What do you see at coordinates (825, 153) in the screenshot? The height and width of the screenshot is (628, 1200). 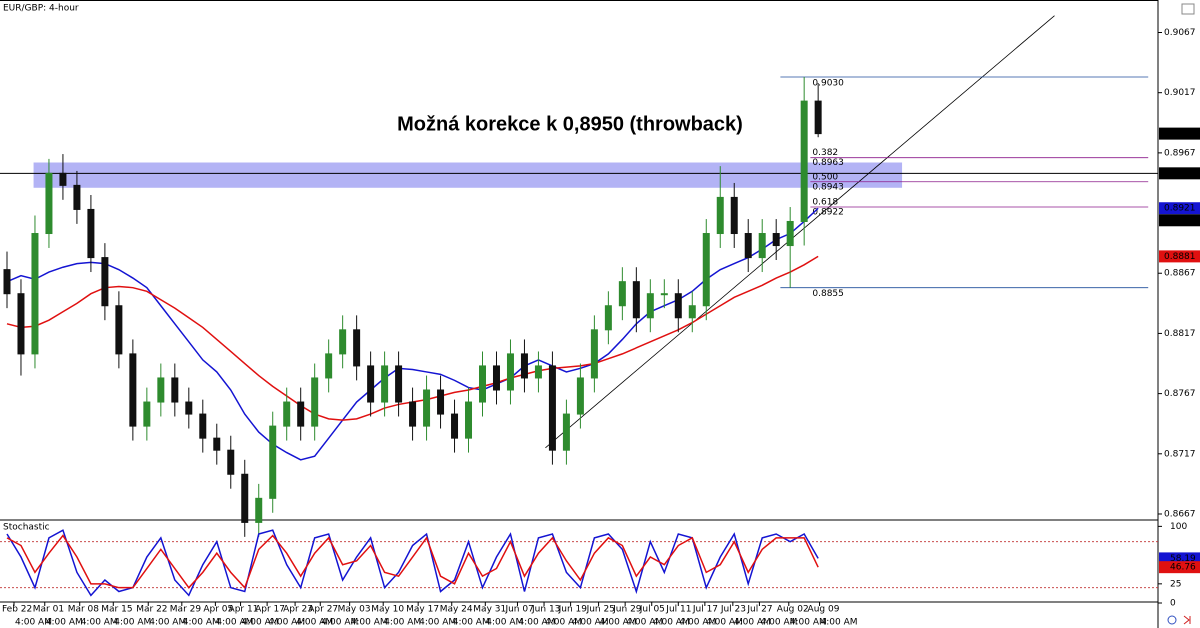 I see `fib-ratio: 0.382` at bounding box center [825, 153].